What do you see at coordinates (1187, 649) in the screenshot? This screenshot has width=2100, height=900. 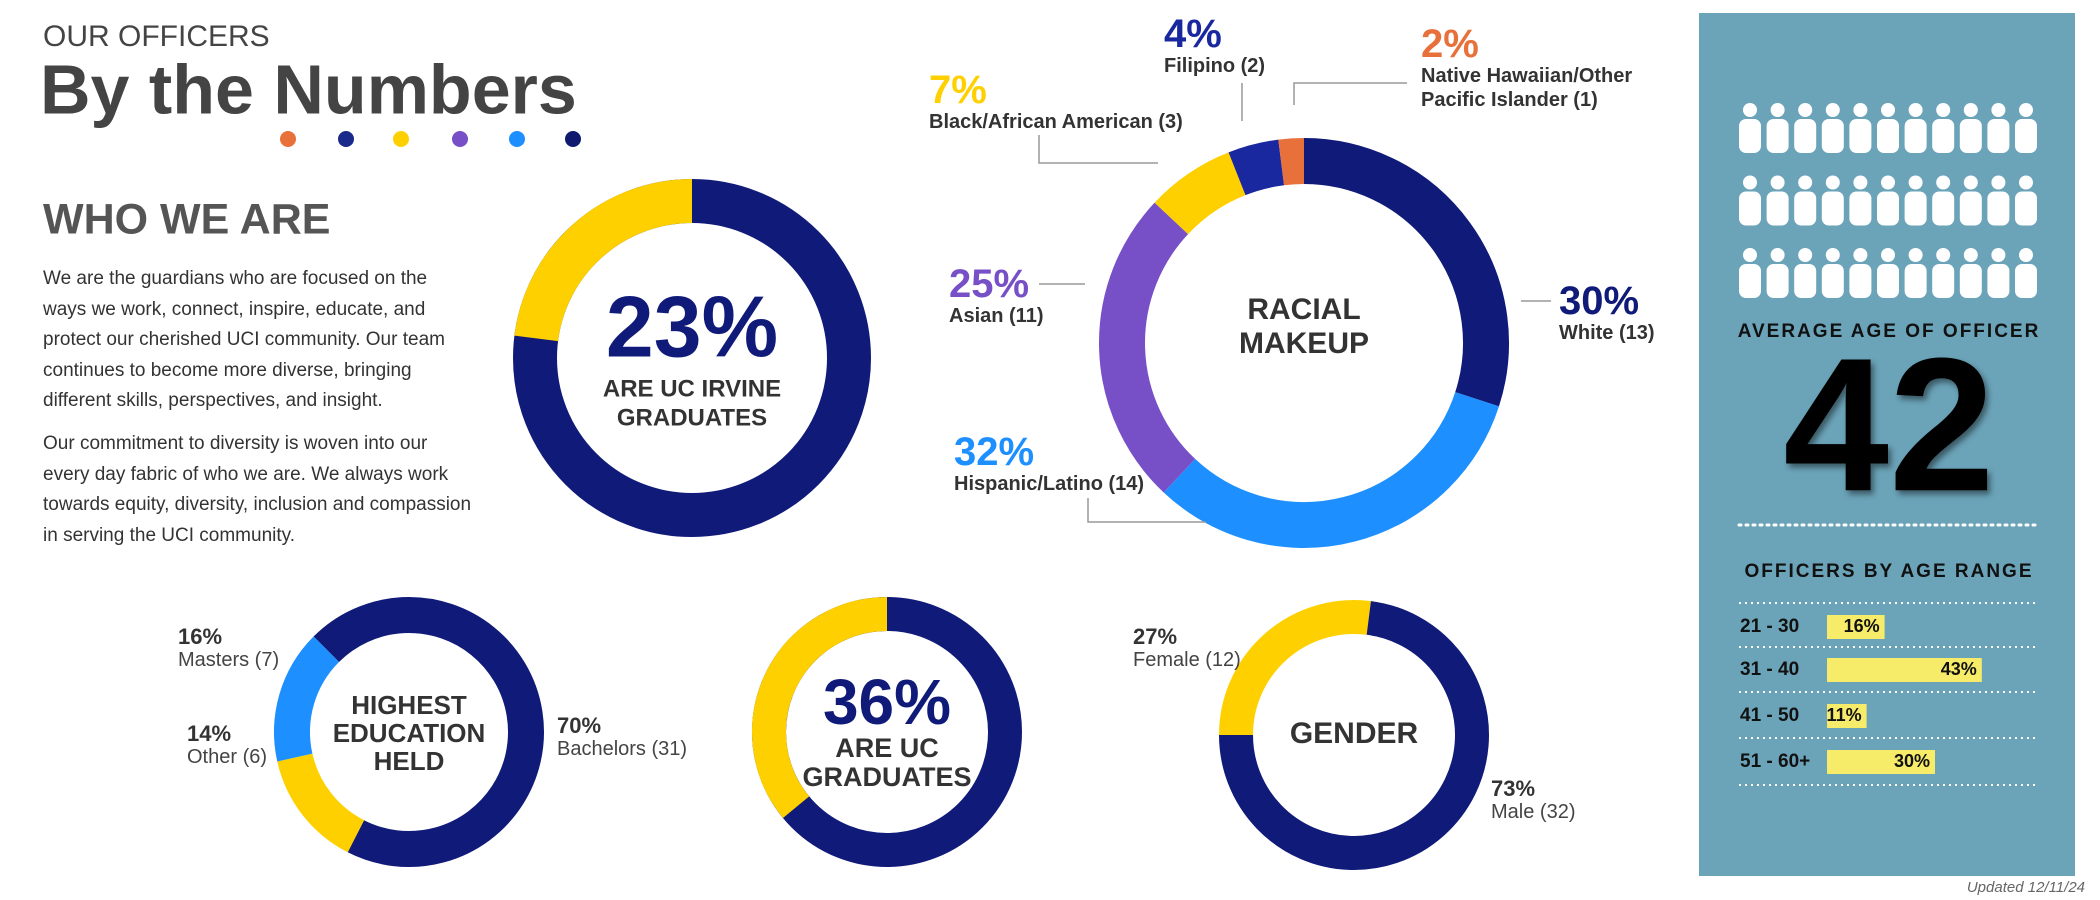 I see `data-label: 27% Female (12)` at bounding box center [1187, 649].